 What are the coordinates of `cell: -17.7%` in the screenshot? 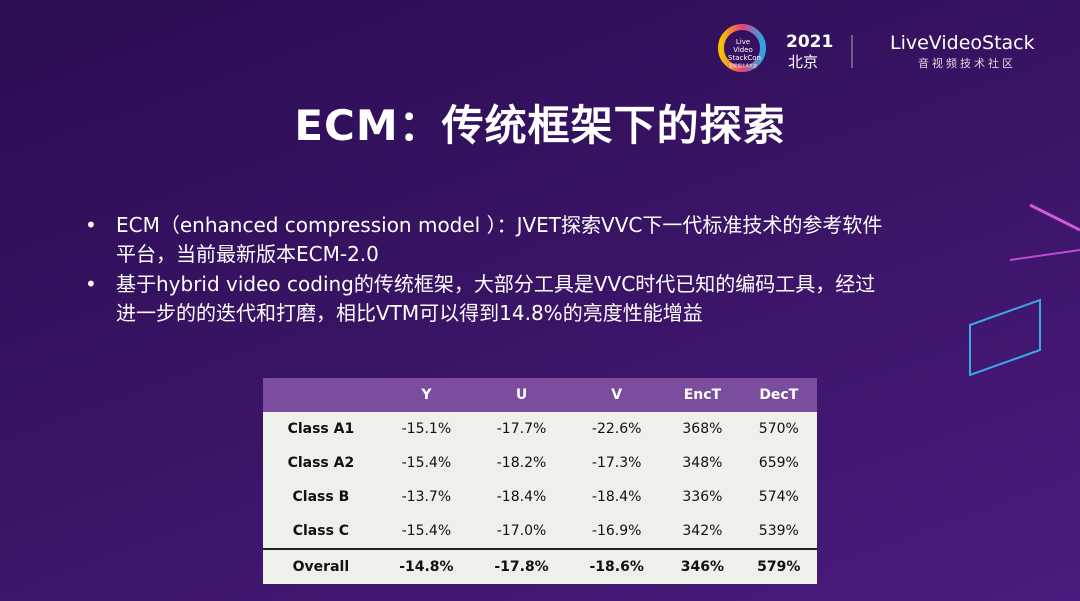 It's located at (521, 429).